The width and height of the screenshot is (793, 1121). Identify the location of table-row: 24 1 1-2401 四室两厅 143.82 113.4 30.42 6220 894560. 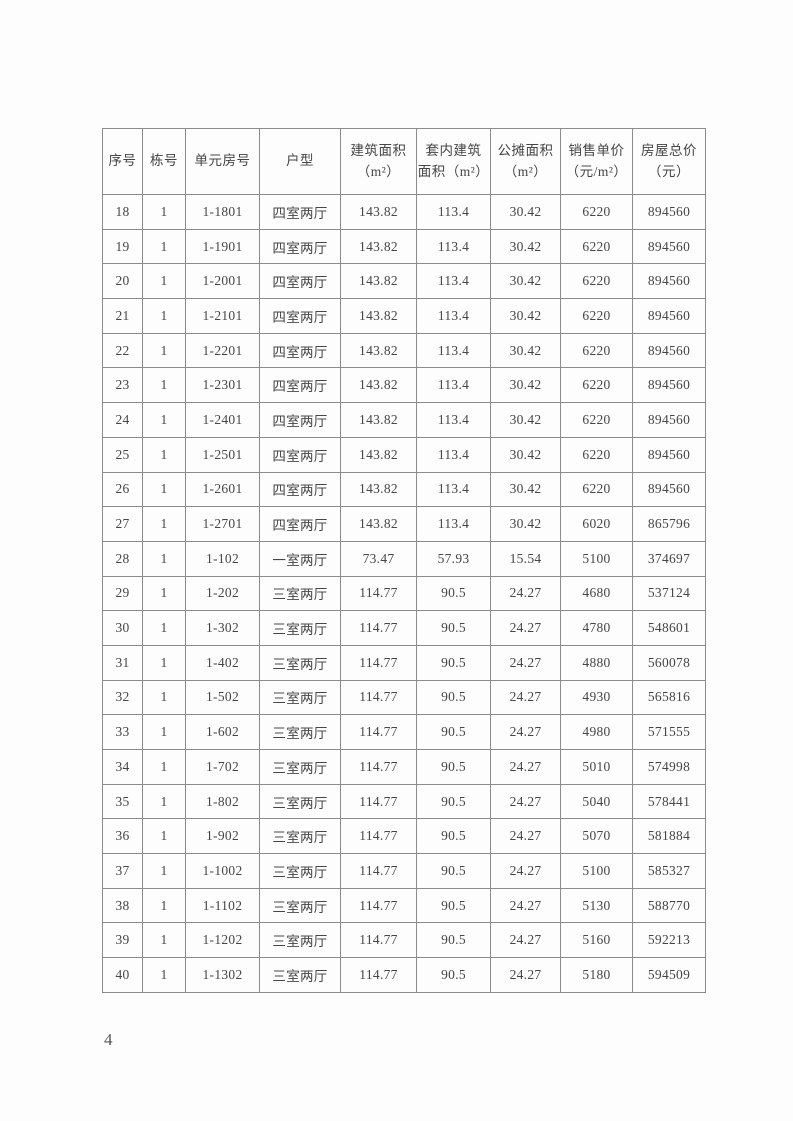
(404, 420).